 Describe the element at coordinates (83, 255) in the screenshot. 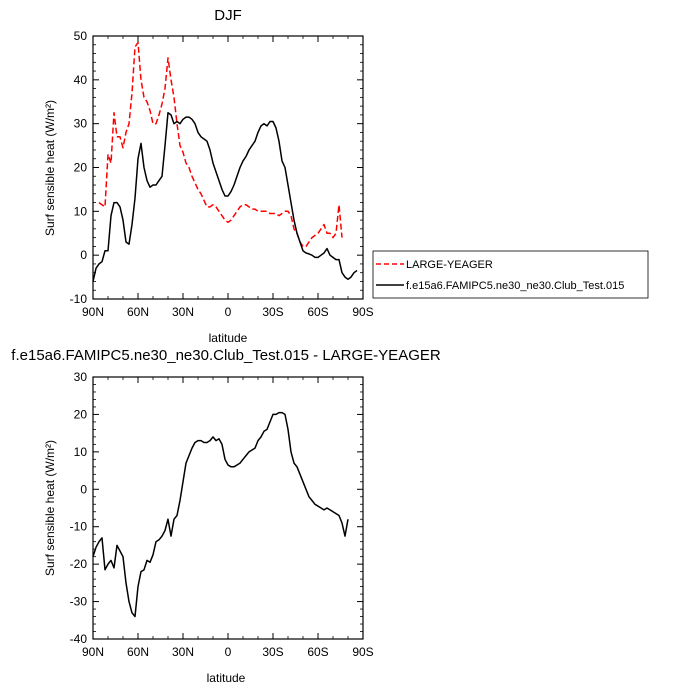

I see `top-ytick-label: 0` at that location.